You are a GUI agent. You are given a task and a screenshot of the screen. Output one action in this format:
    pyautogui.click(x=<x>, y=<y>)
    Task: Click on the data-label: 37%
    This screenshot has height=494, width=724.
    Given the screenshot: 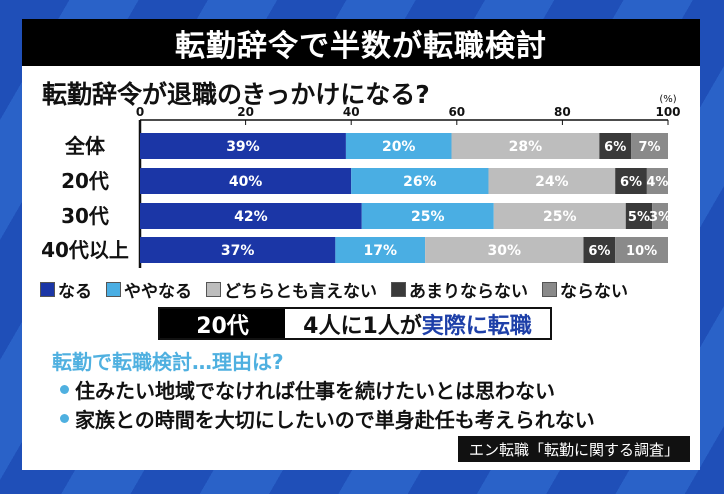 What is the action you would take?
    pyautogui.click(x=238, y=251)
    